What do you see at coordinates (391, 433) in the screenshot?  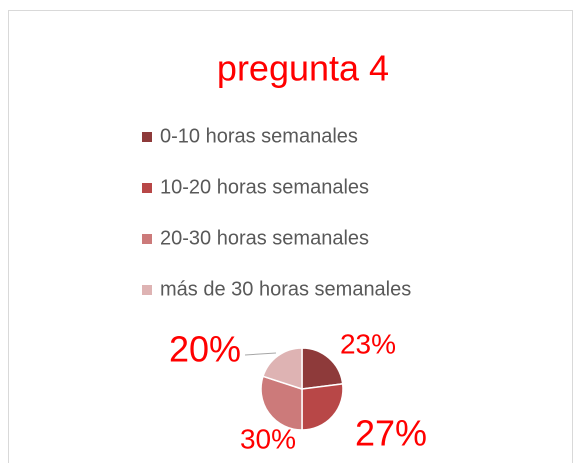 I see `data-label: 27%` at bounding box center [391, 433].